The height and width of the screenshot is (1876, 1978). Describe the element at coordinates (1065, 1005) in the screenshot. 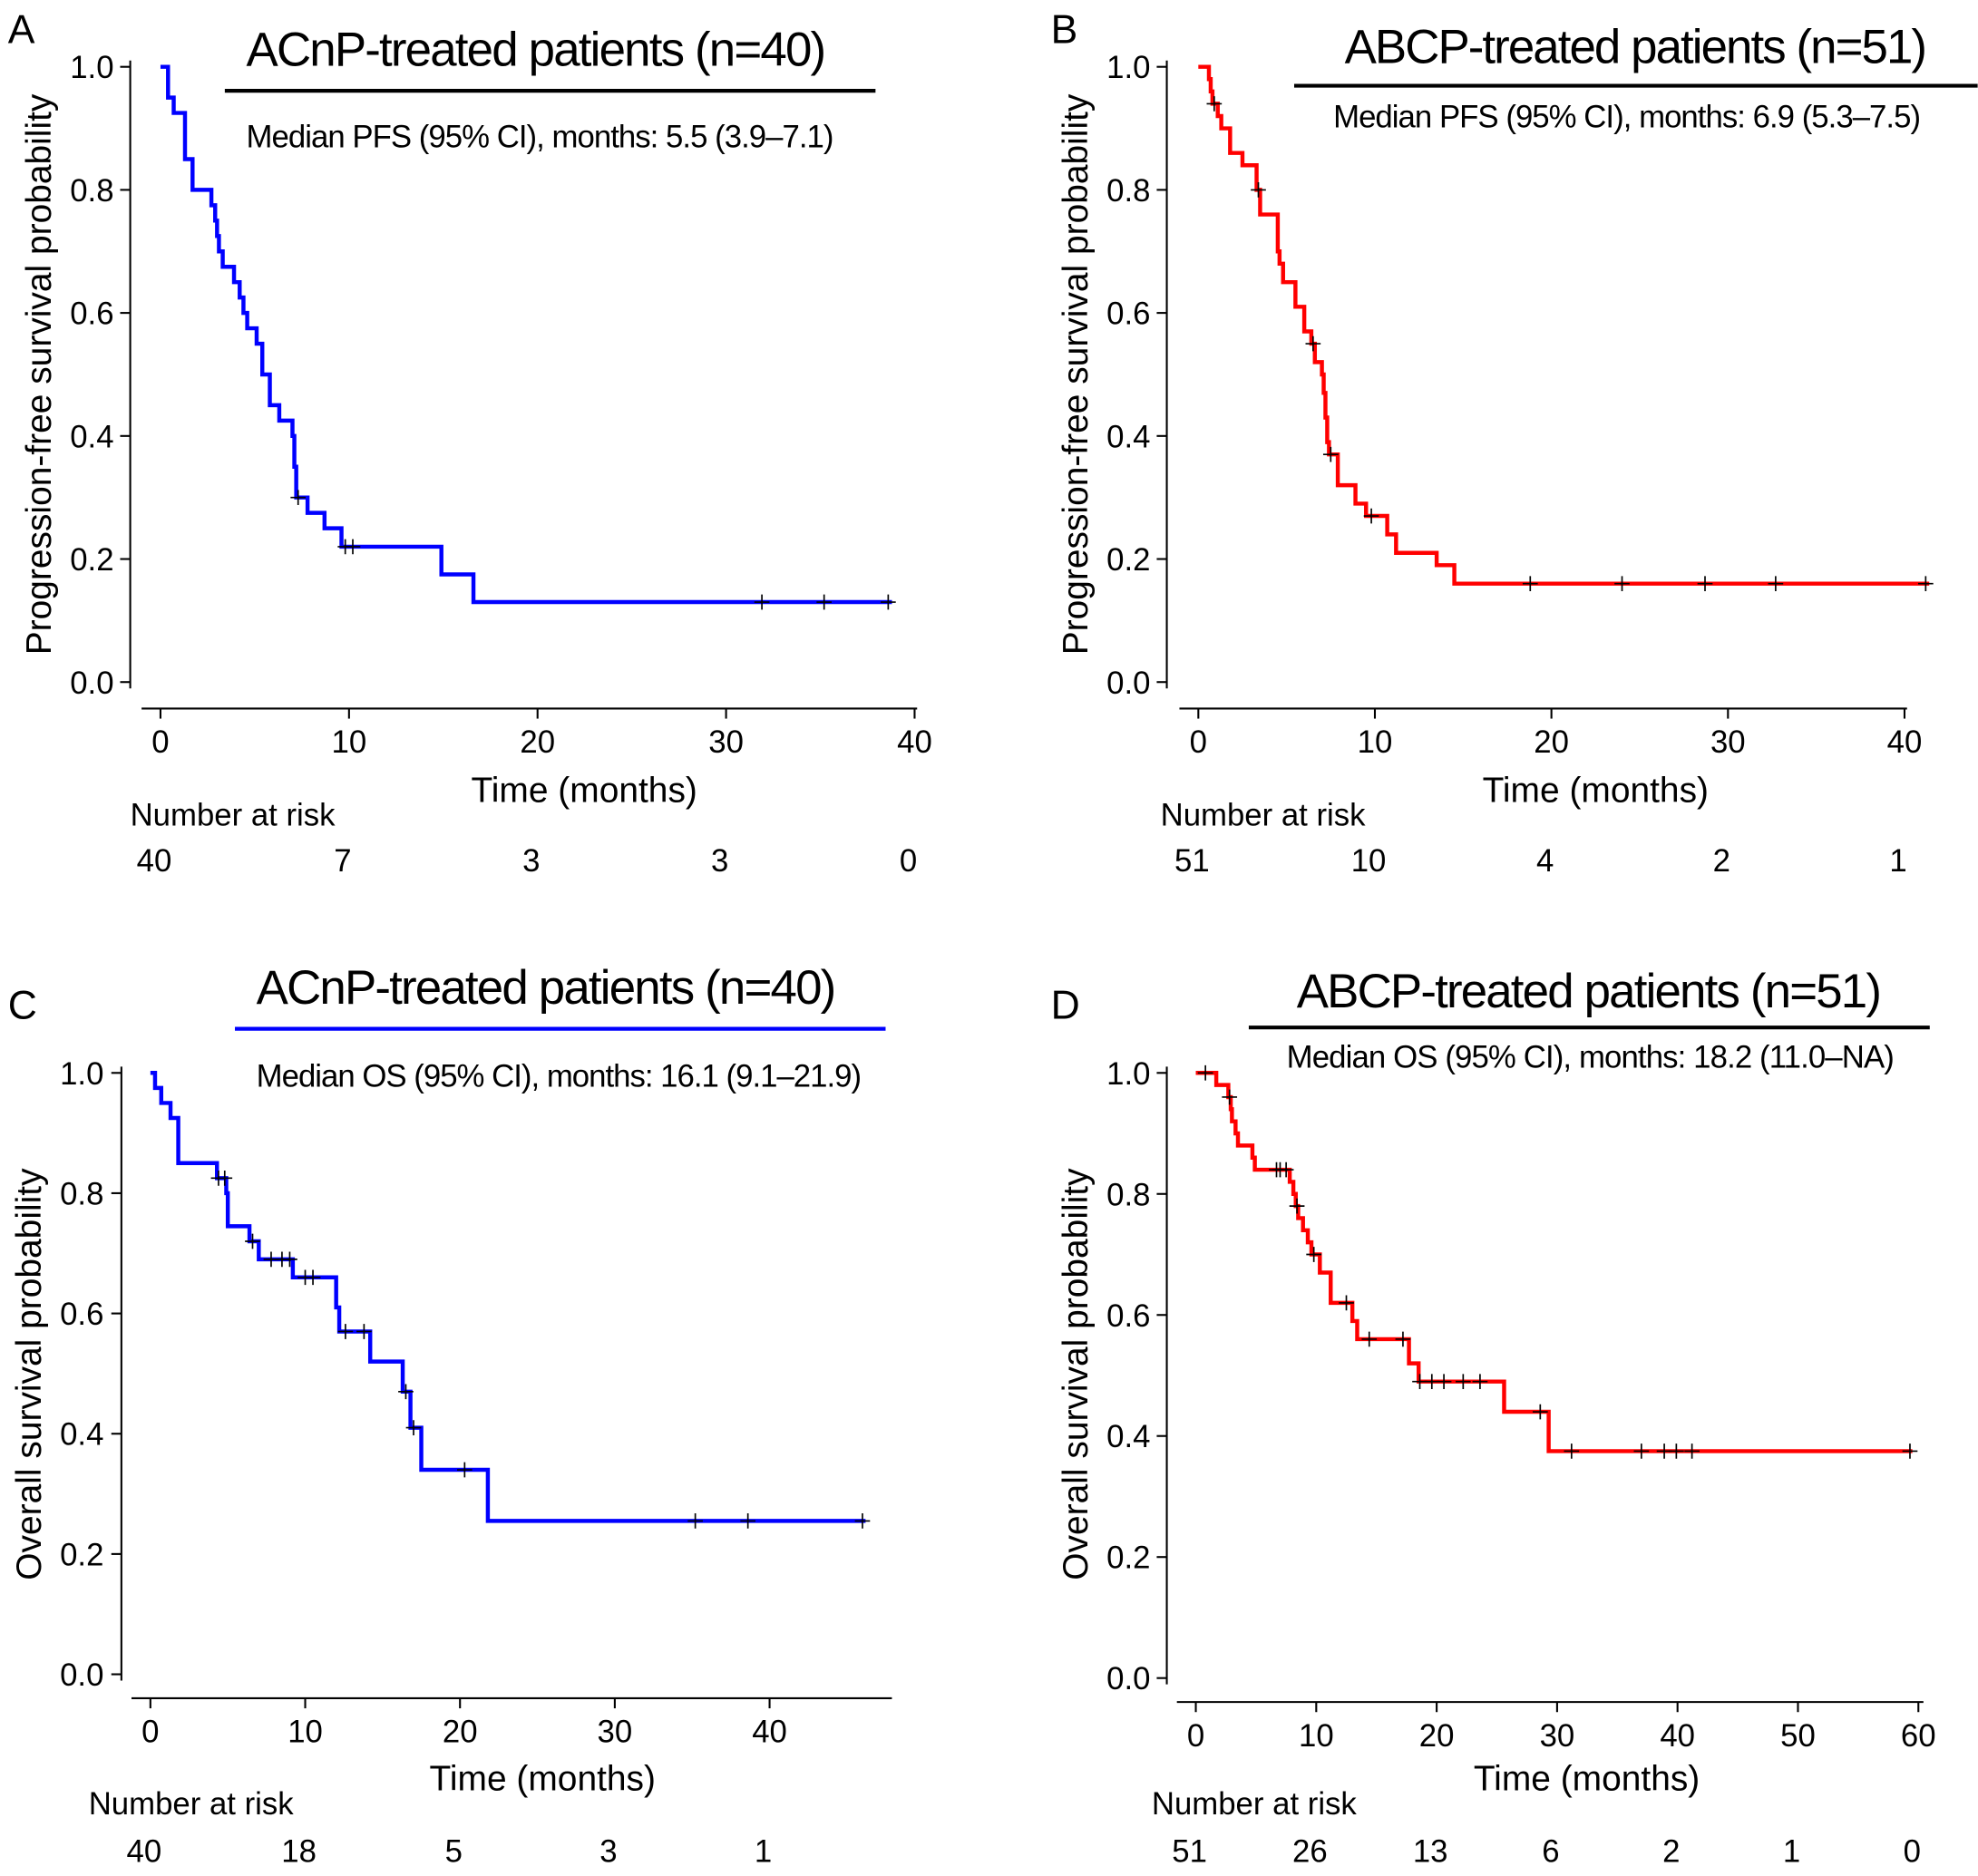

I see `panel-letter: D` at that location.